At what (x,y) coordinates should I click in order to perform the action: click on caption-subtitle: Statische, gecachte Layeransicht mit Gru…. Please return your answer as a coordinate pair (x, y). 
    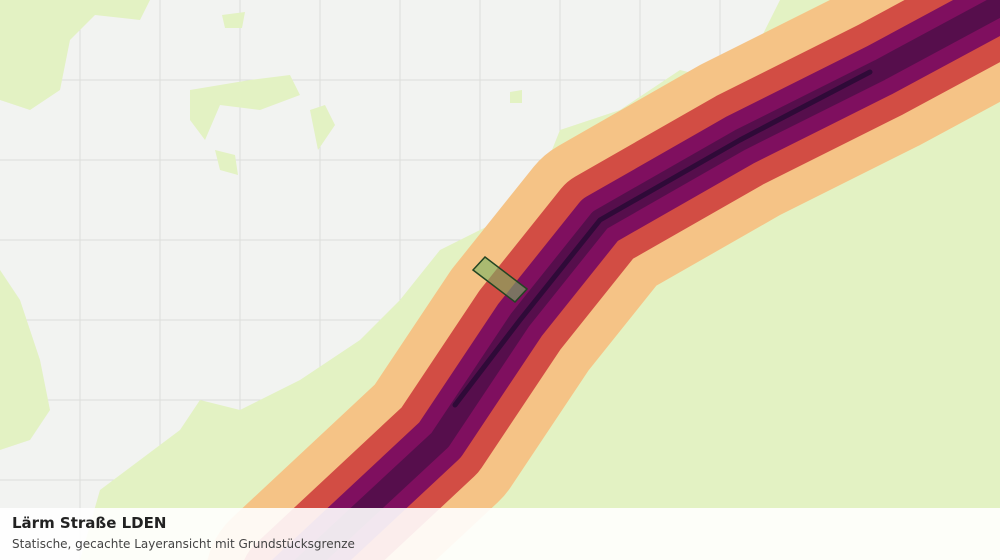
    Looking at the image, I should click on (183, 544).